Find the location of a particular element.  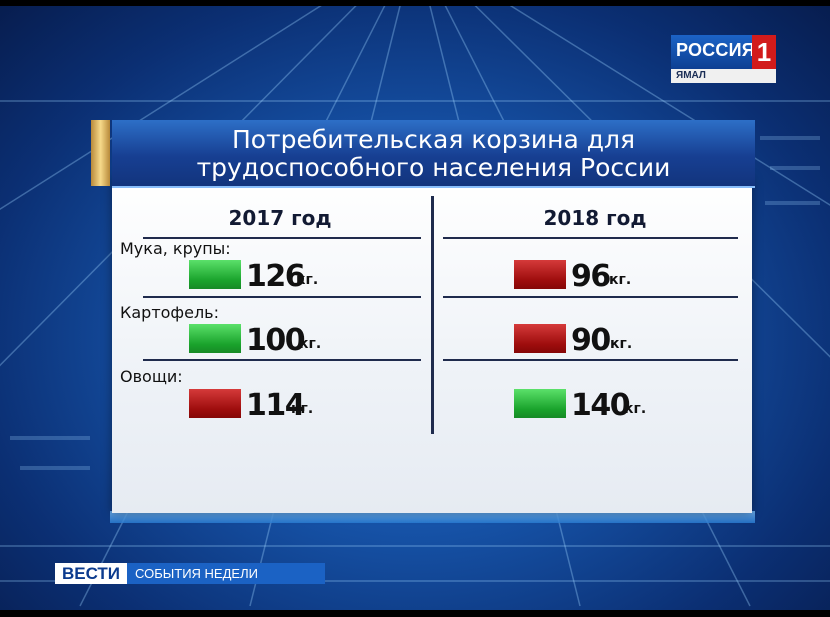

value-2018-potato: 90 is located at coordinates (591, 340).